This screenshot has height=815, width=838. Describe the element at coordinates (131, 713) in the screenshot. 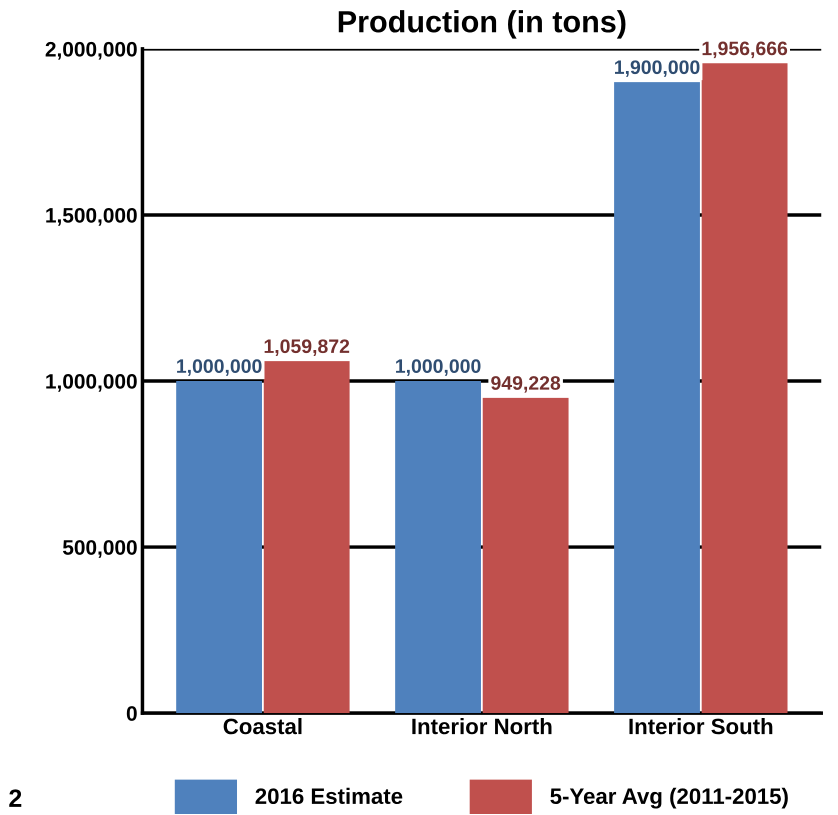

I see `y-tick-label: 0` at that location.